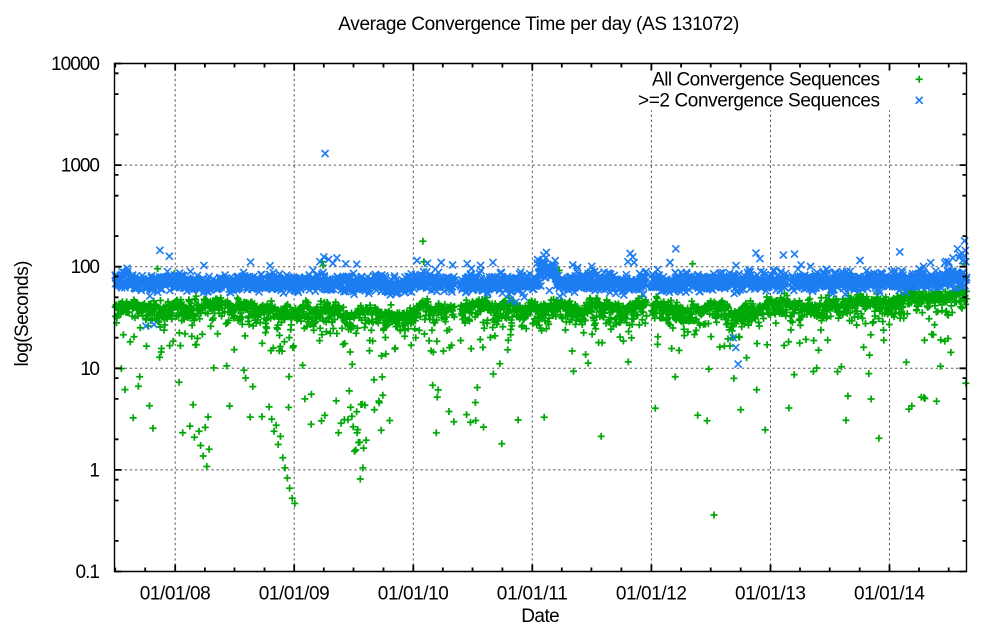 This screenshot has width=1000, height=640. Describe the element at coordinates (532, 594) in the screenshot. I see `svg-text: 01/01/11` at that location.